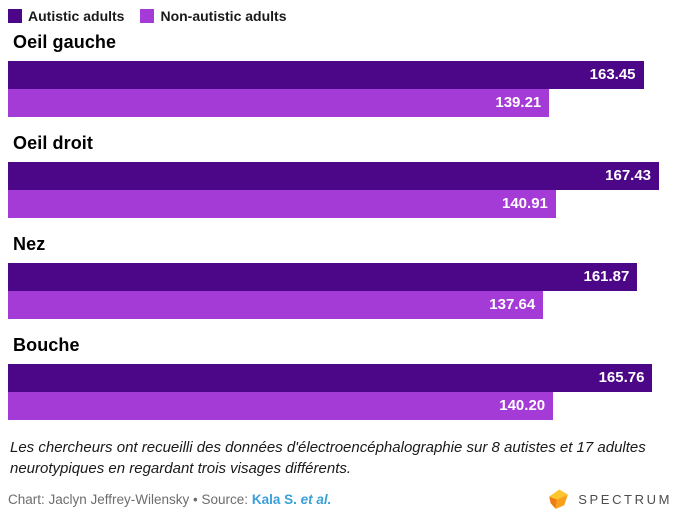  I want to click on bar-value-label: 140.20, so click(522, 405).